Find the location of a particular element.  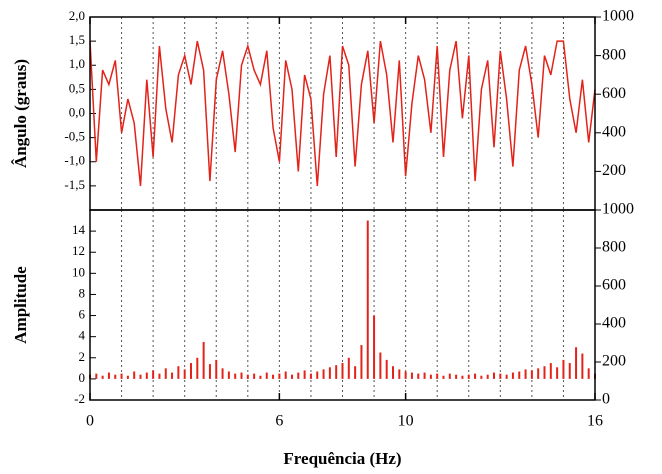

x-tick-label: 6 is located at coordinates (279, 421).